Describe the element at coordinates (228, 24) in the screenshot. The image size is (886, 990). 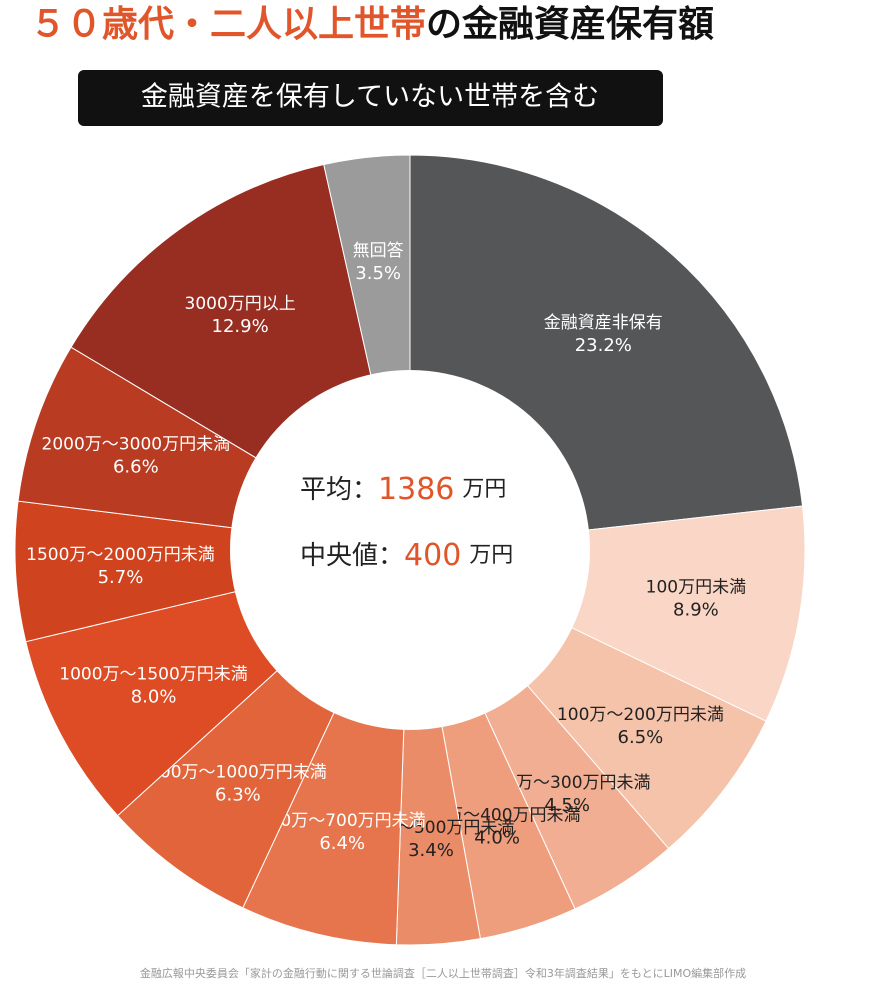
I see `title-highlight-text: ５０歳代・二人以上世帯` at that location.